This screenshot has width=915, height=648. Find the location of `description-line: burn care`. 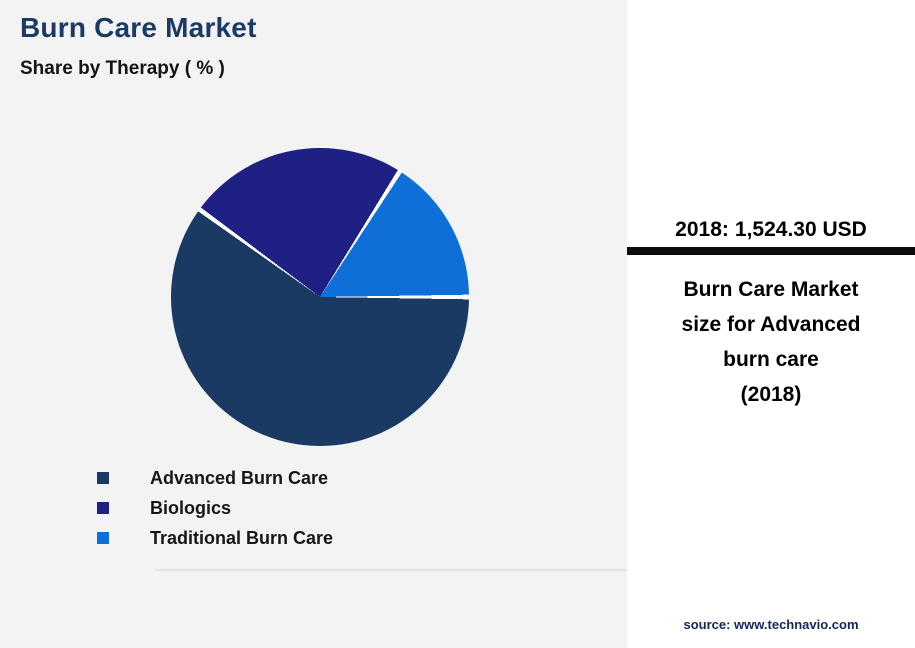

description-line: burn care is located at coordinates (771, 359).